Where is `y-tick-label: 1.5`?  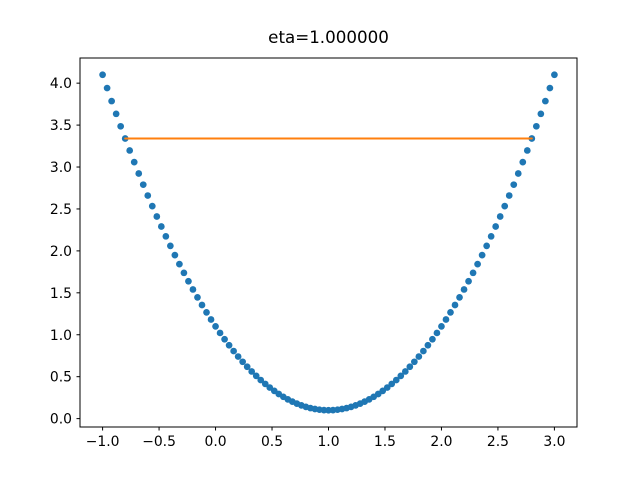
y-tick-label: 1.5 is located at coordinates (61, 294).